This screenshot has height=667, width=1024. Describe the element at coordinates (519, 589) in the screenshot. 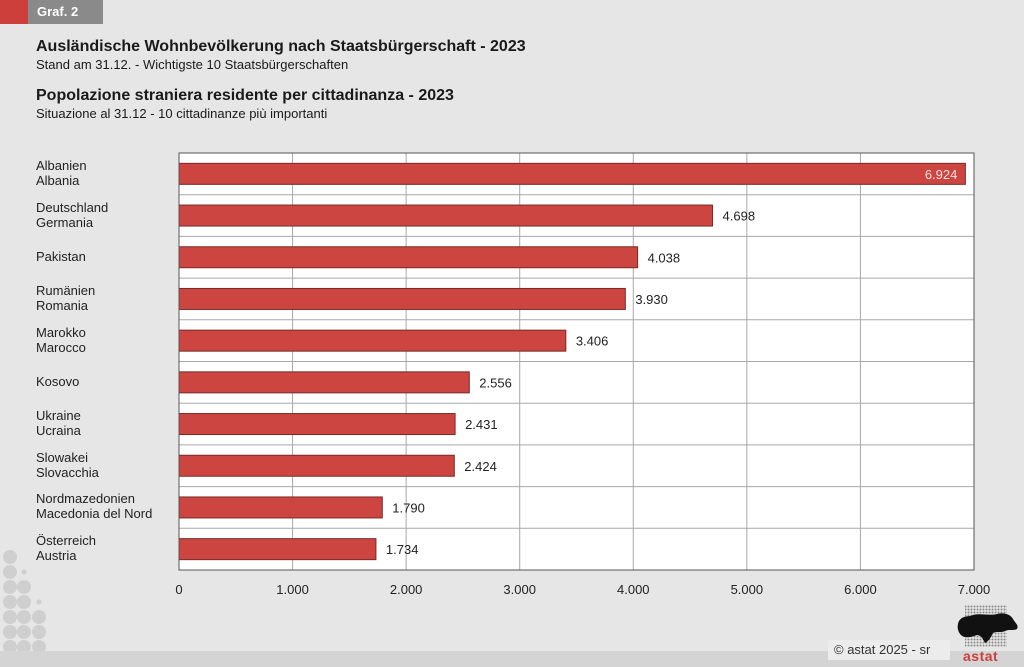

I see `x-tick-label: 3.000` at that location.